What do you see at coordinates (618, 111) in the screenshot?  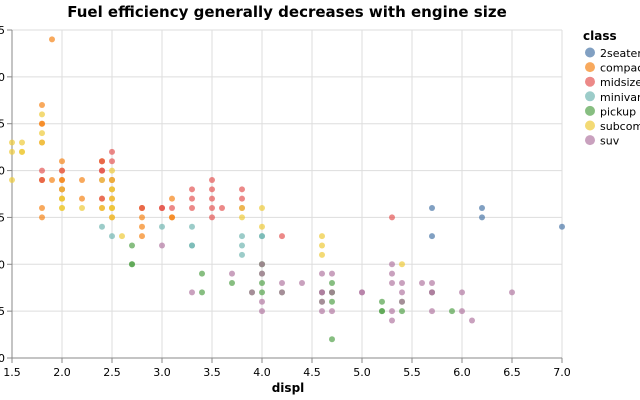 I see `legend-label: pickup` at bounding box center [618, 111].